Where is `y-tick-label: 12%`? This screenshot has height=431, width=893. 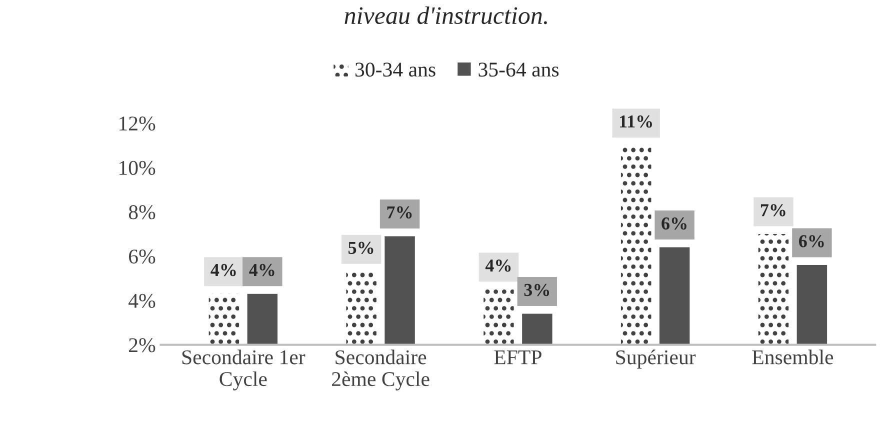
y-tick-label: 12% is located at coordinates (138, 123).